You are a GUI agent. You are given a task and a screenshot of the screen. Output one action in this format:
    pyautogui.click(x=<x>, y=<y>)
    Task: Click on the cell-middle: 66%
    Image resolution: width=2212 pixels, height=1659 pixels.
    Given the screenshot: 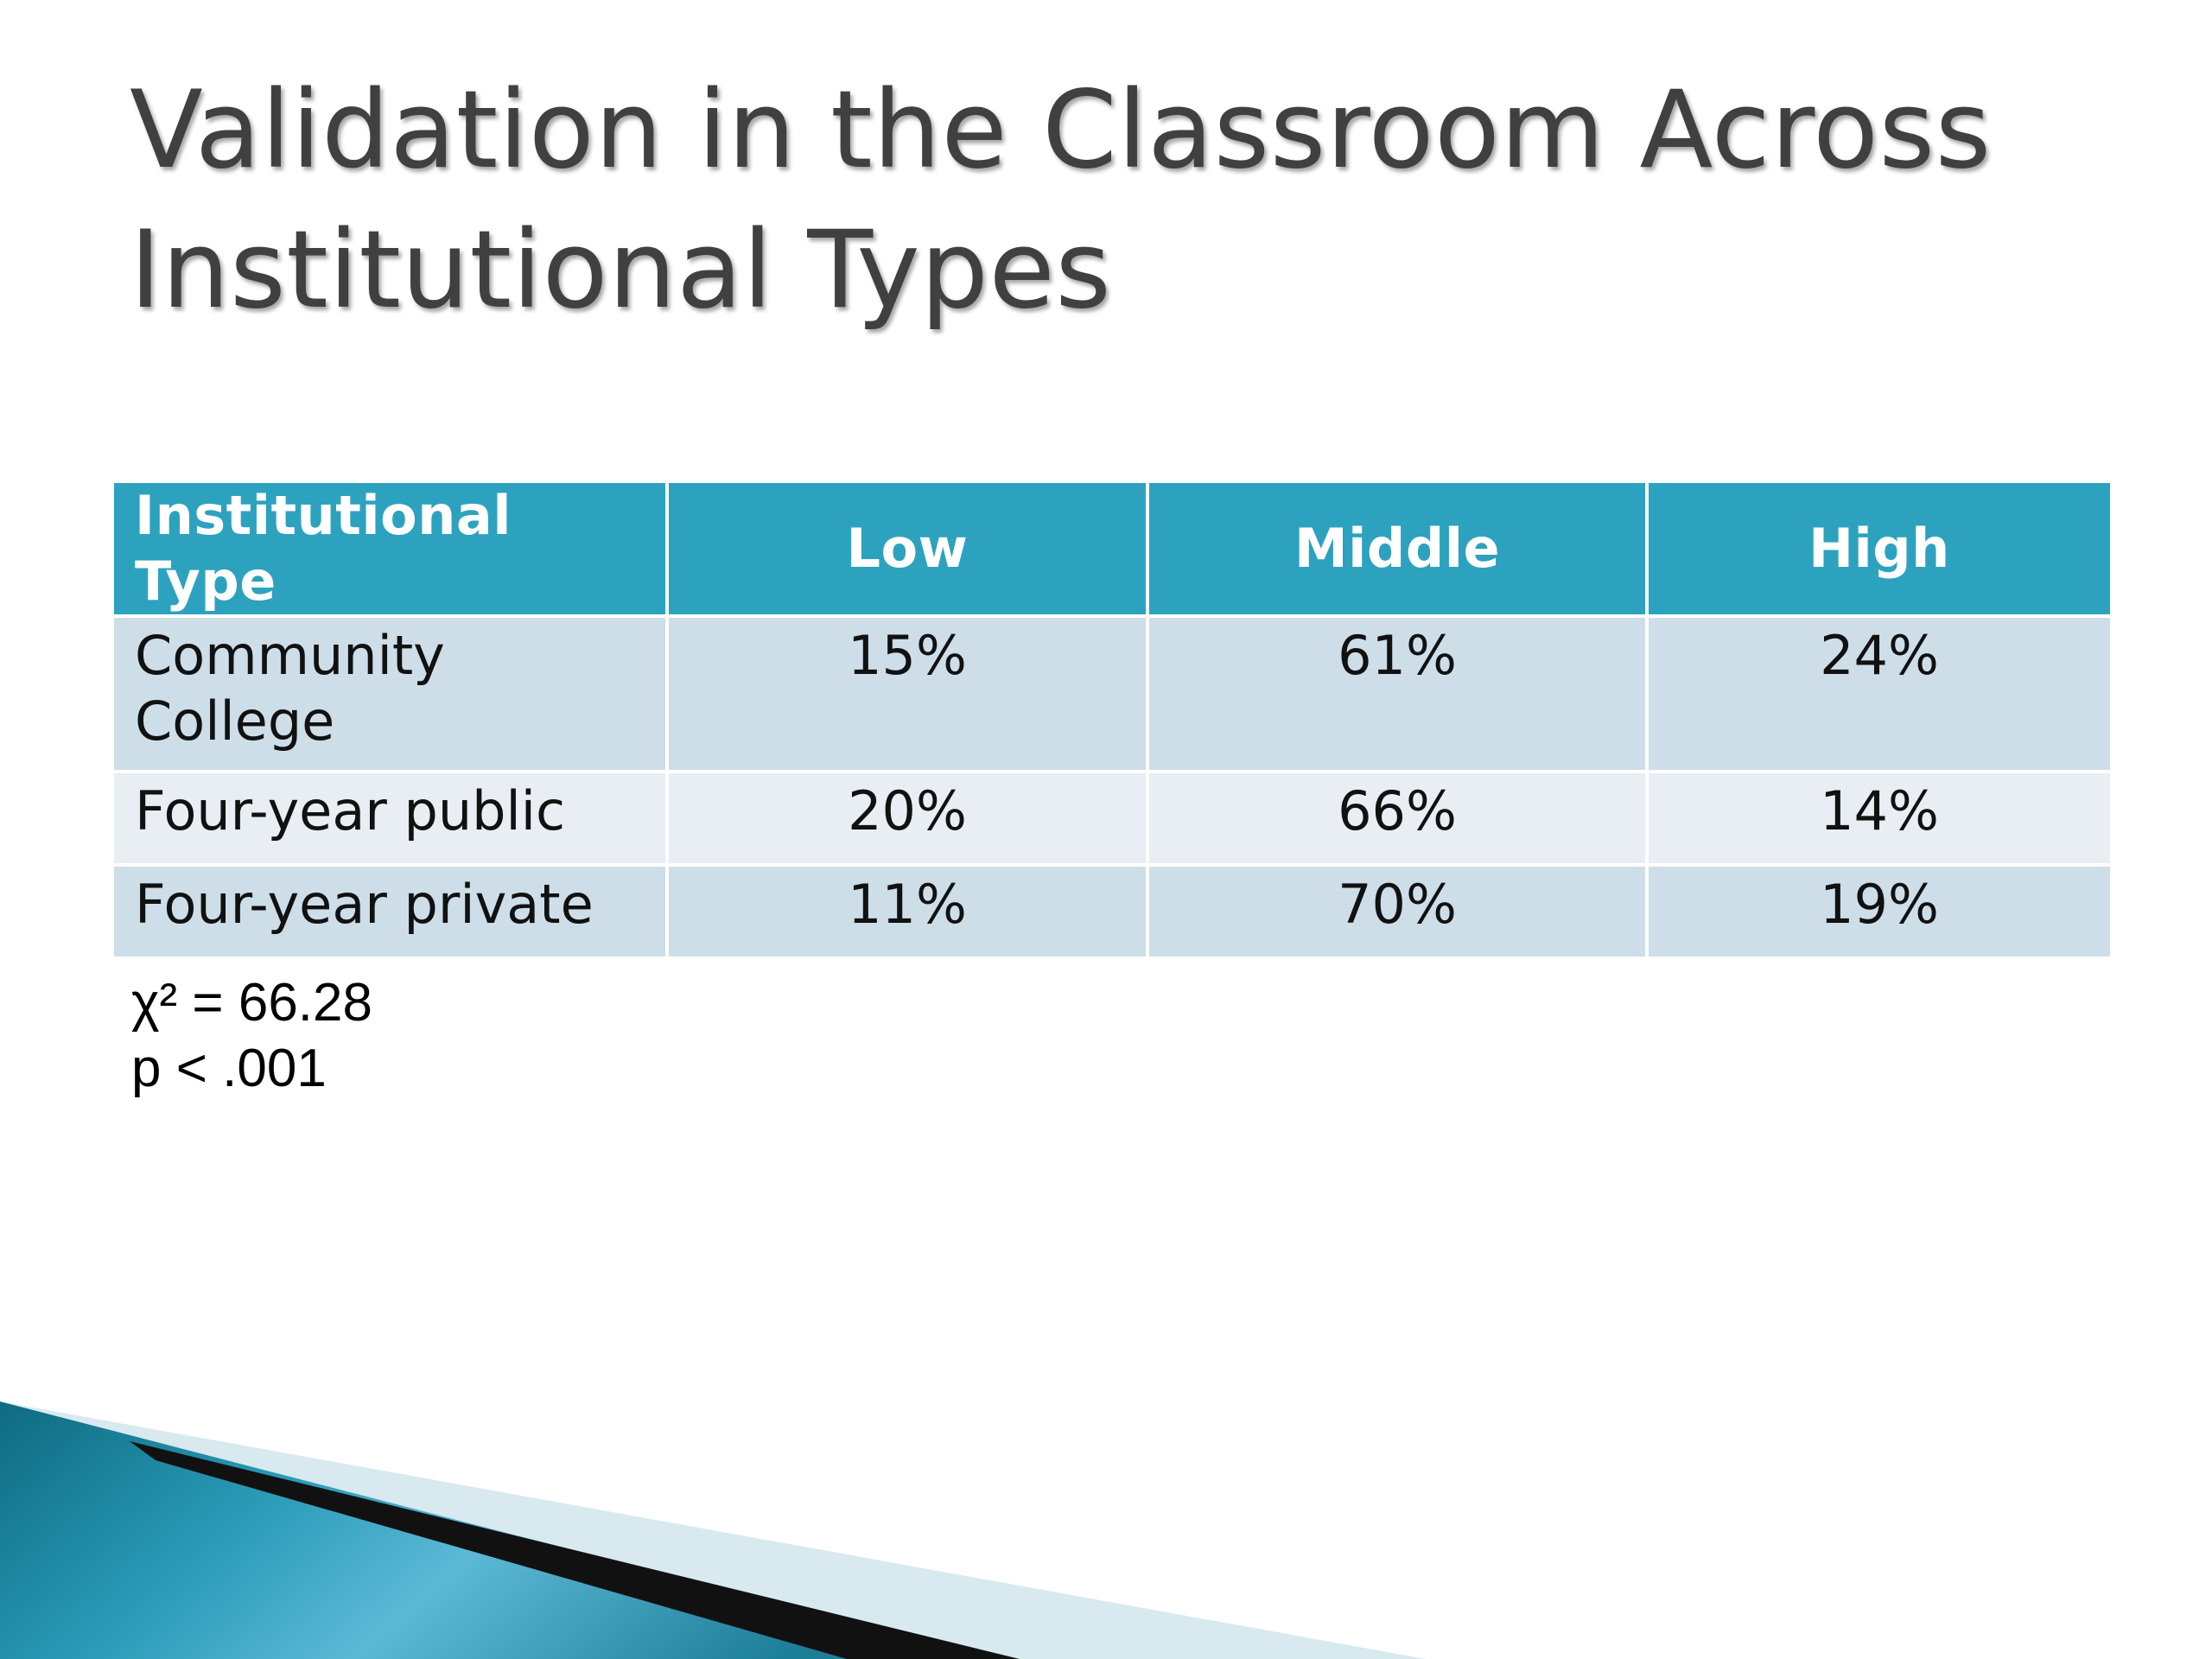 What is the action you would take?
    pyautogui.click(x=1397, y=818)
    